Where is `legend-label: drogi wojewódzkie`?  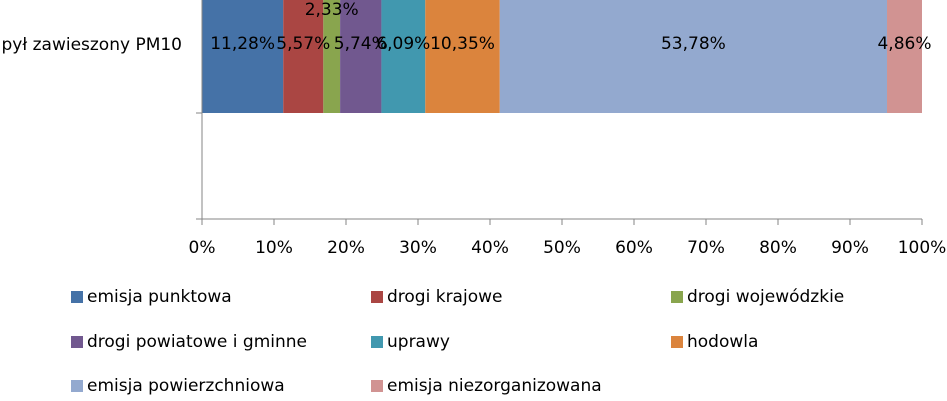
legend-label: drogi wojewódzkie is located at coordinates (765, 297).